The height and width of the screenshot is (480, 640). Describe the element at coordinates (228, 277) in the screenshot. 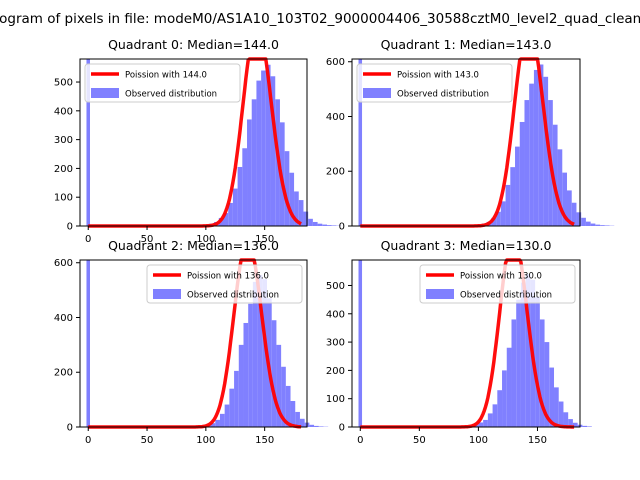

I see `legend-poisson-label: Poission with 136.0` at that location.